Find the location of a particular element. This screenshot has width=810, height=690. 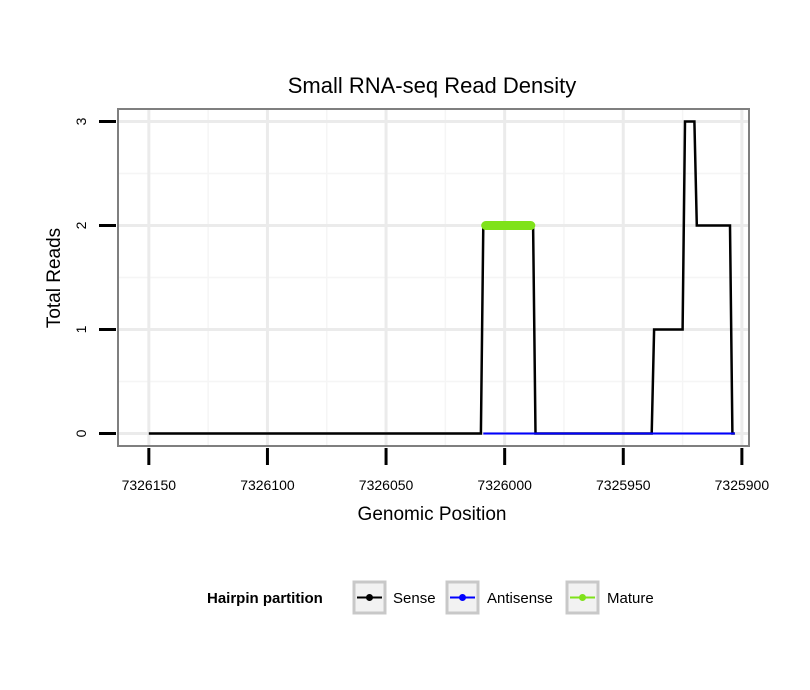

legend-label-sense: Sense is located at coordinates (414, 598).